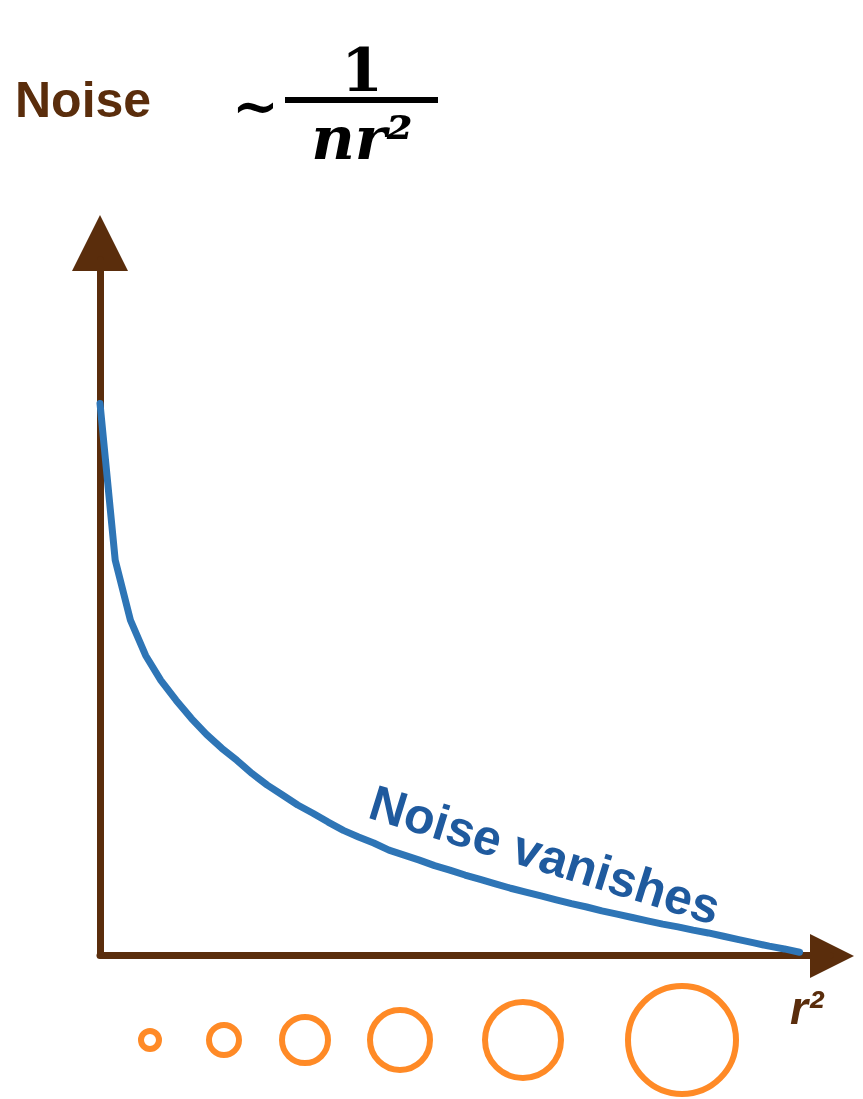 The height and width of the screenshot is (1099, 863). What do you see at coordinates (362, 70) in the screenshot?
I see `text: 1` at bounding box center [362, 70].